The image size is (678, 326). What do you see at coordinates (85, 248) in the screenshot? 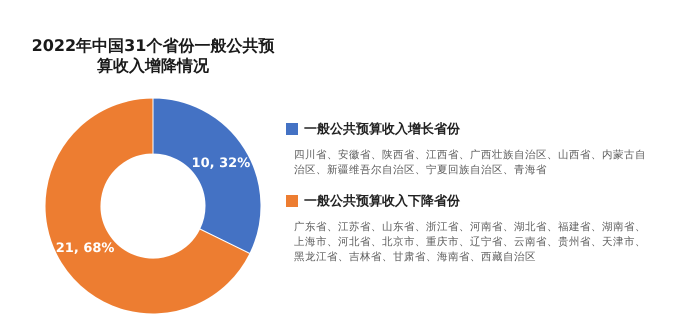
I see `data-label: 21, 68%` at bounding box center [85, 248].